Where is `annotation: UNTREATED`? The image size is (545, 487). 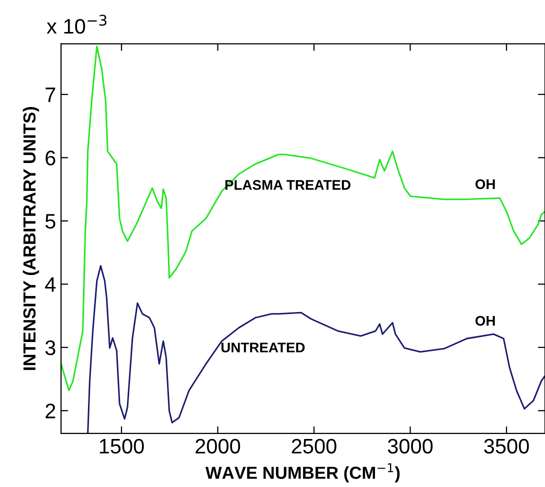 annotation: UNTREATED is located at coordinates (263, 347).